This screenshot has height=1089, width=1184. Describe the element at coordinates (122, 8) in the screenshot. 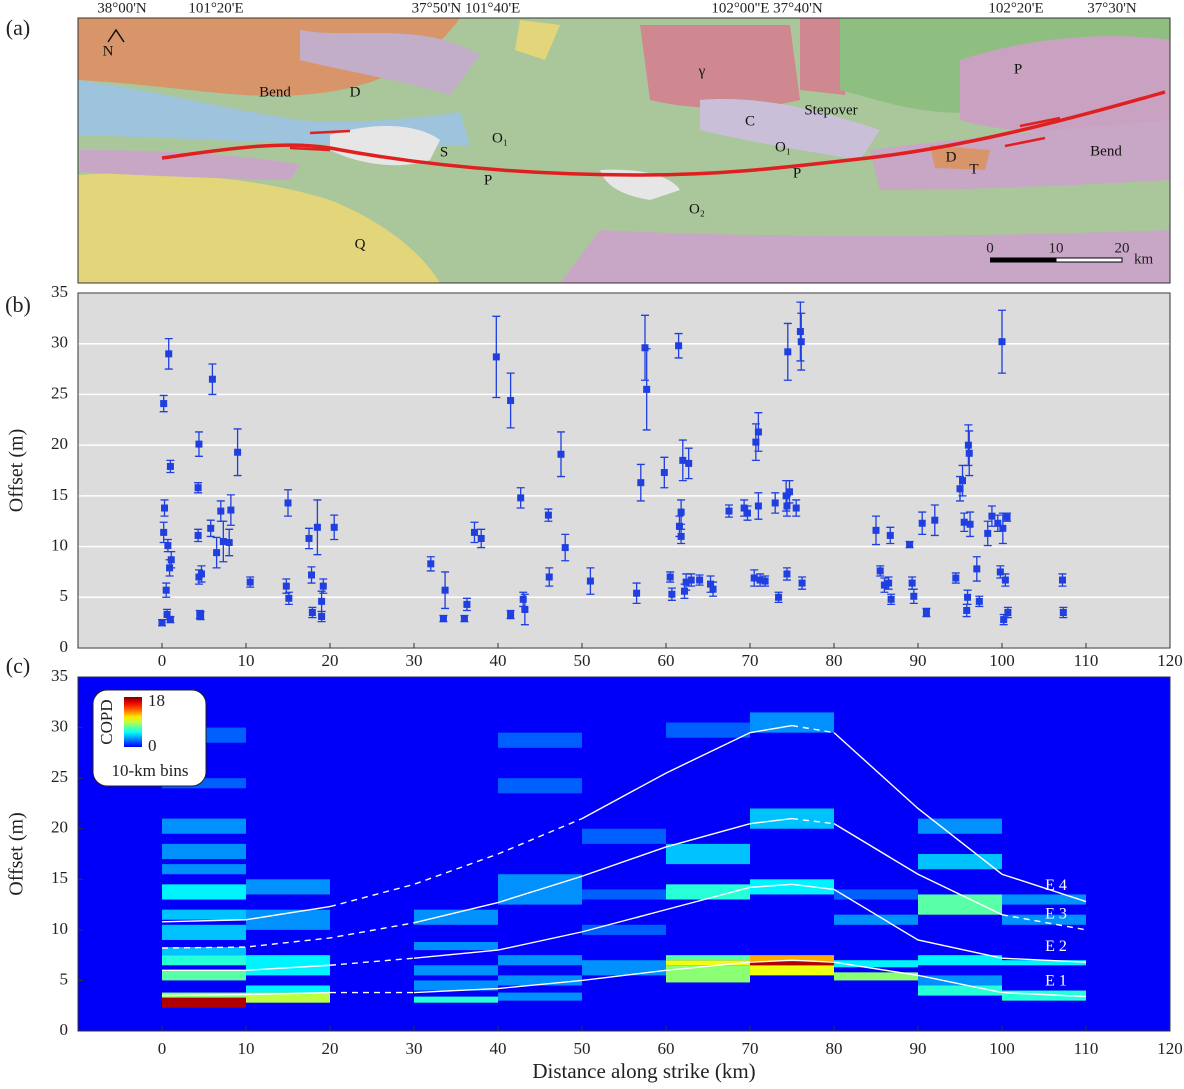

I see `map-coordinate: 38°00'N` at that location.